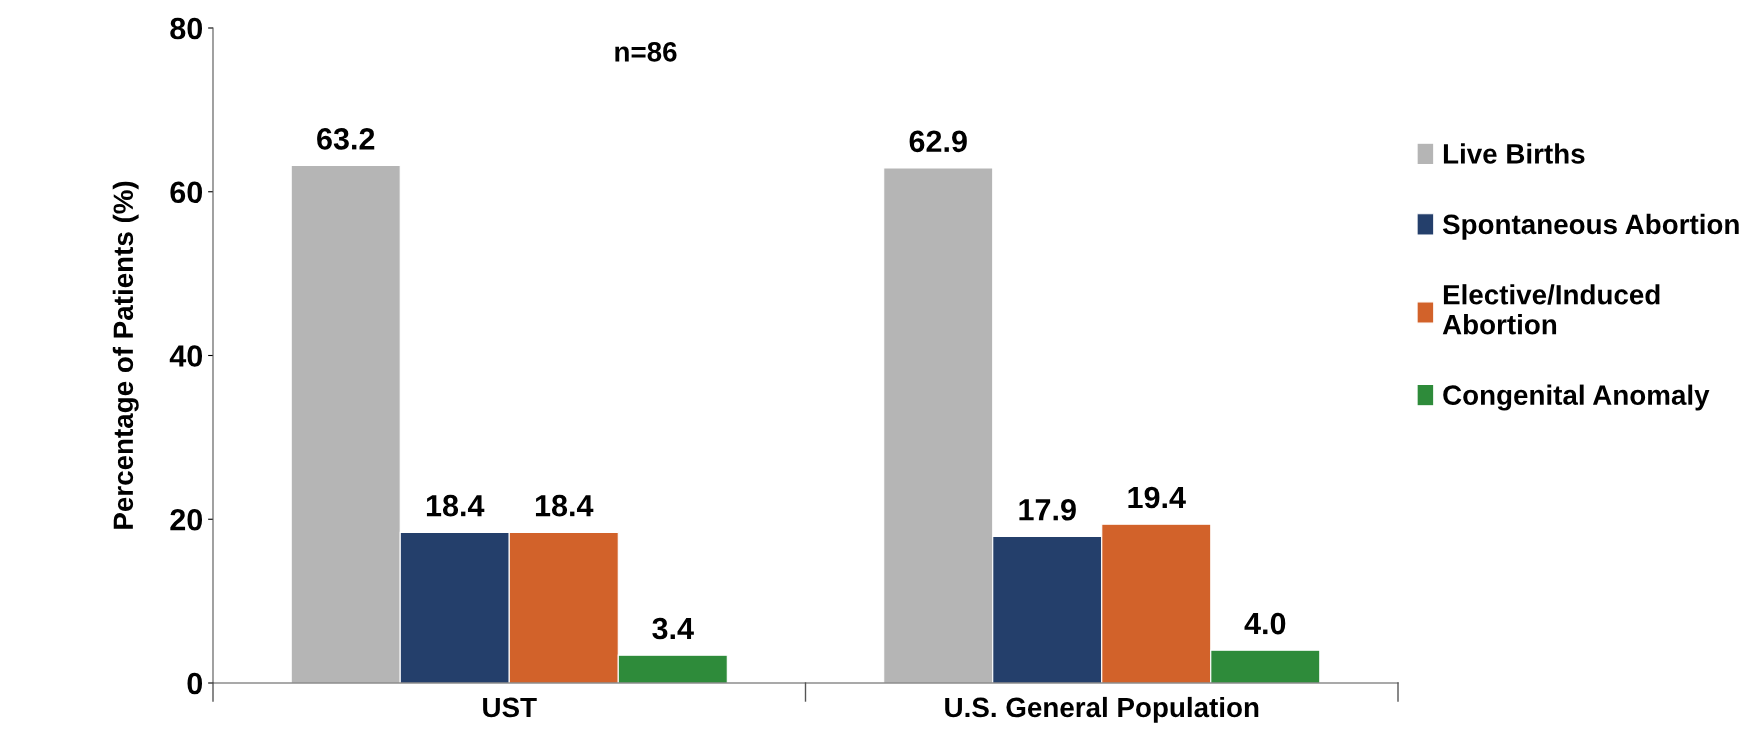 This screenshot has width=1754, height=749. Describe the element at coordinates (346, 139) in the screenshot. I see `data-label: 63.2` at that location.